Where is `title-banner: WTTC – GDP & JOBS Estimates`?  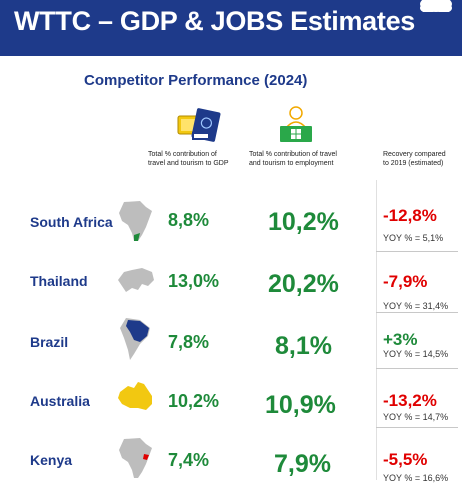 title-banner: WTTC – GDP & JOBS Estimates is located at coordinates (231, 28).